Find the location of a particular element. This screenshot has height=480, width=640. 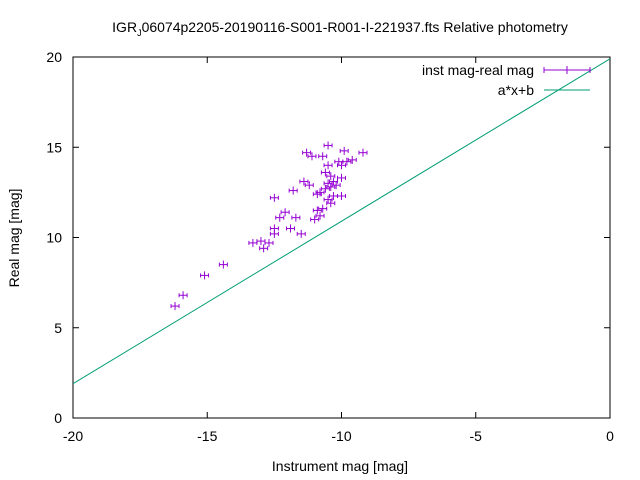

x-tick-label: -15 is located at coordinates (207, 436).